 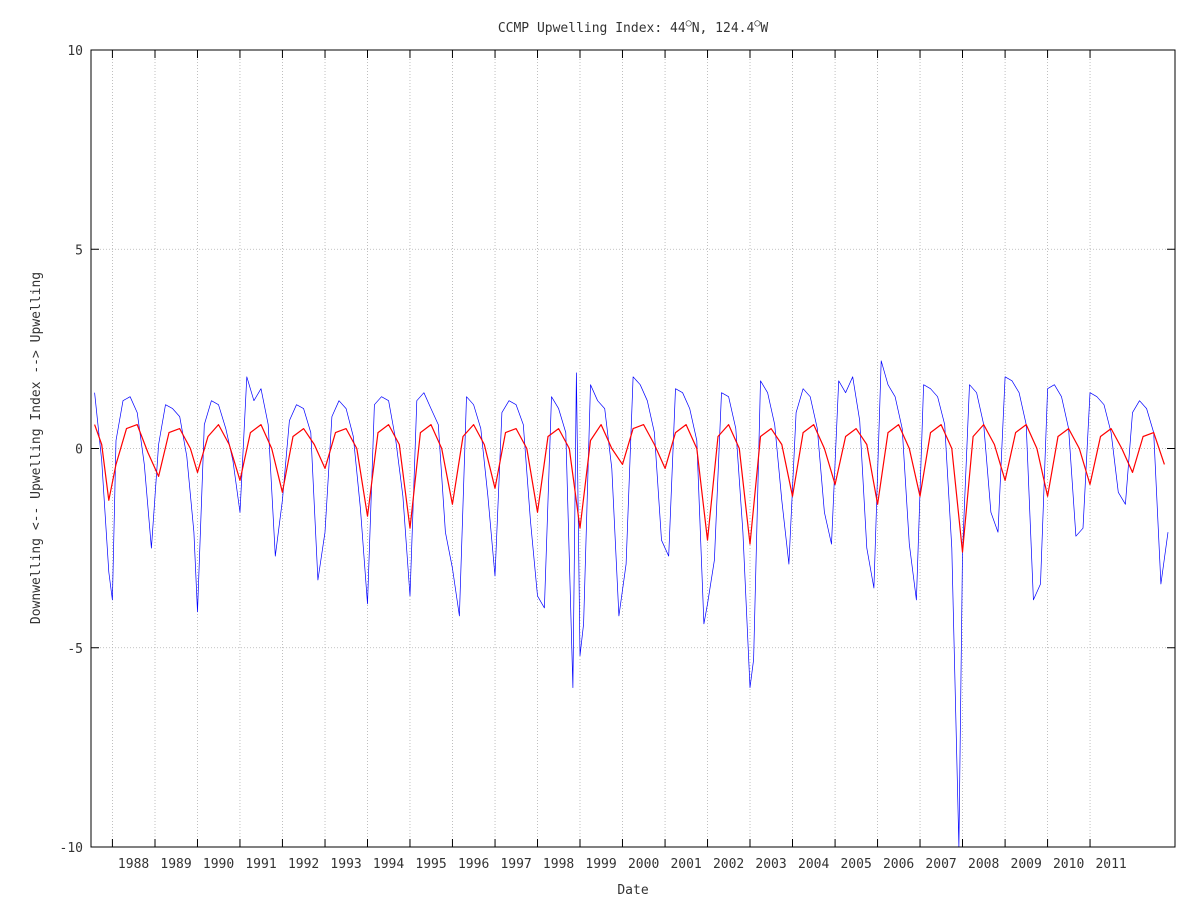 I want to click on x-tick-label: 1995, so click(x=430, y=864).